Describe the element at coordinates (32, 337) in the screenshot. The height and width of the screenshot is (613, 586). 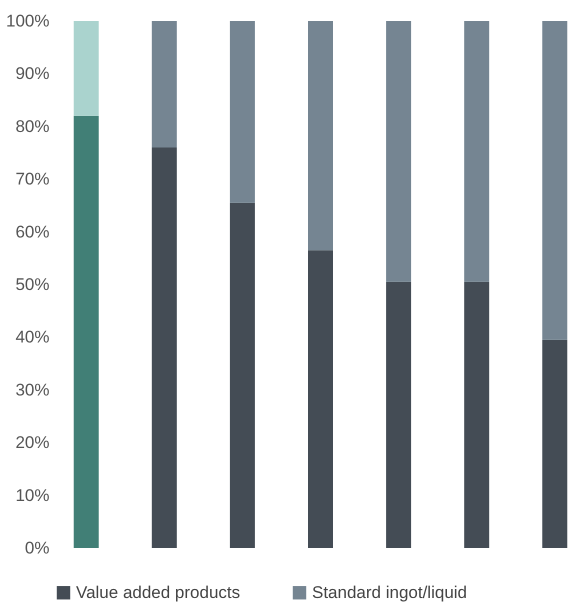
I see `y-tick-label: 40%` at that location.